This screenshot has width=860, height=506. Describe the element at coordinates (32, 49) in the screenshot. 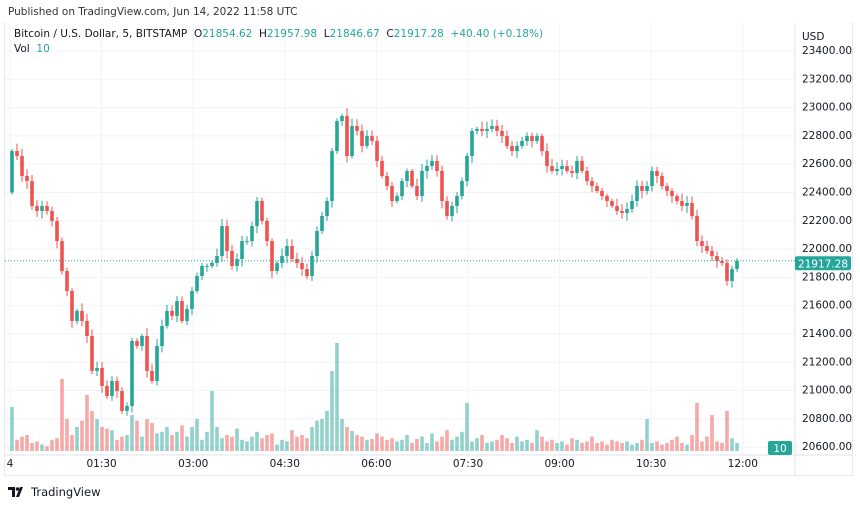

I see `volume-legend: Vol 10` at that location.